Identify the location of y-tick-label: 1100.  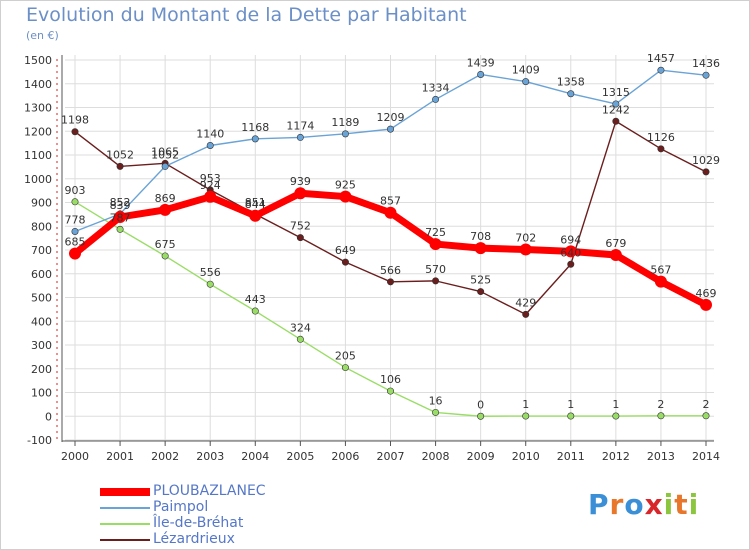
(38, 155).